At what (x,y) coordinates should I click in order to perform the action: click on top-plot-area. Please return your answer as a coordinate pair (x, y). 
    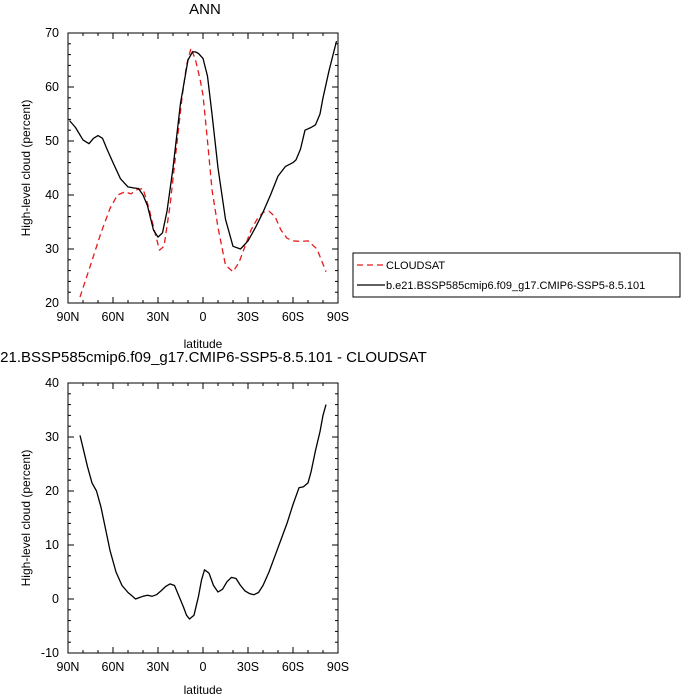
    Looking at the image, I should click on (203, 169).